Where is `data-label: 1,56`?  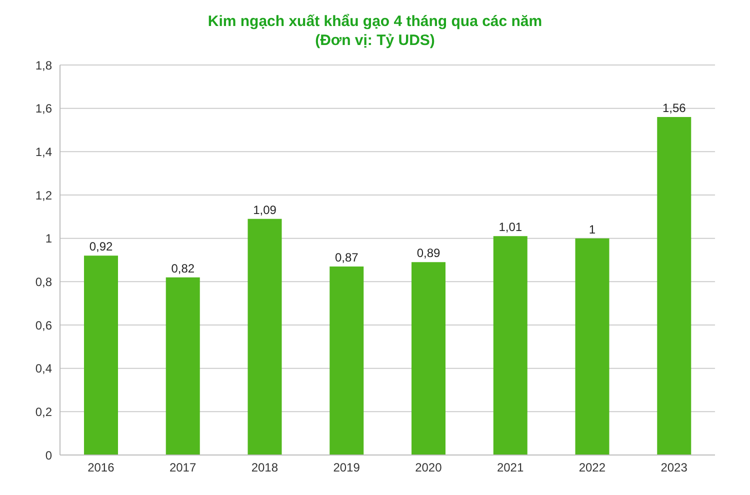 data-label: 1,56 is located at coordinates (674, 108).